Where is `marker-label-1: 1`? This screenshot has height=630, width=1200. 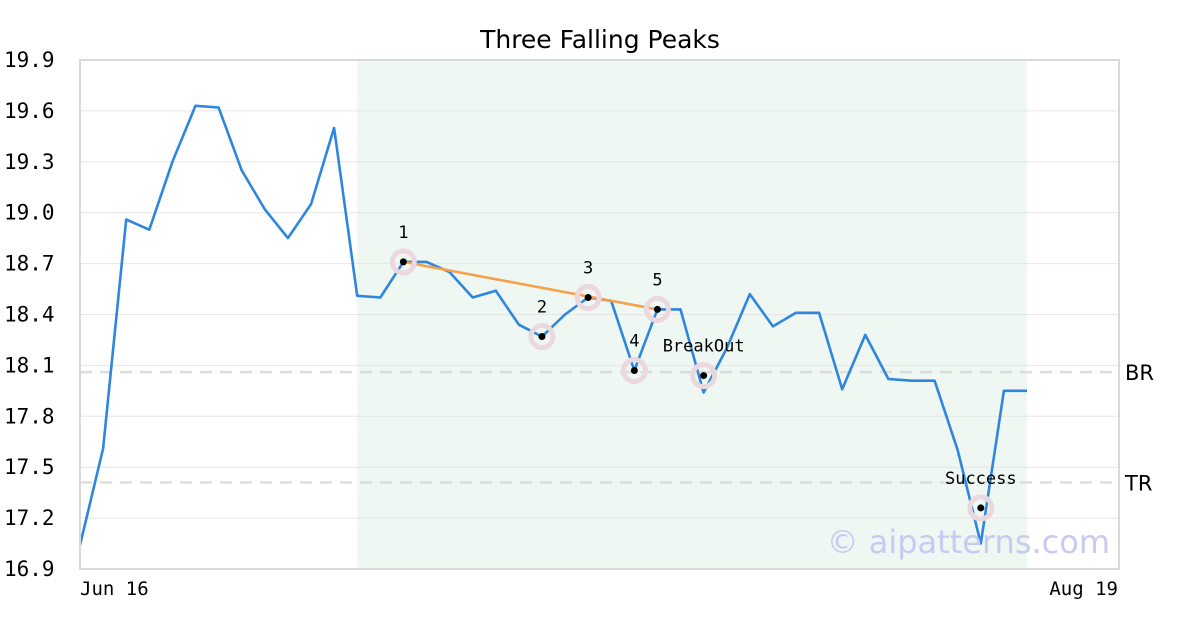 marker-label-1: 1 is located at coordinates (403, 233).